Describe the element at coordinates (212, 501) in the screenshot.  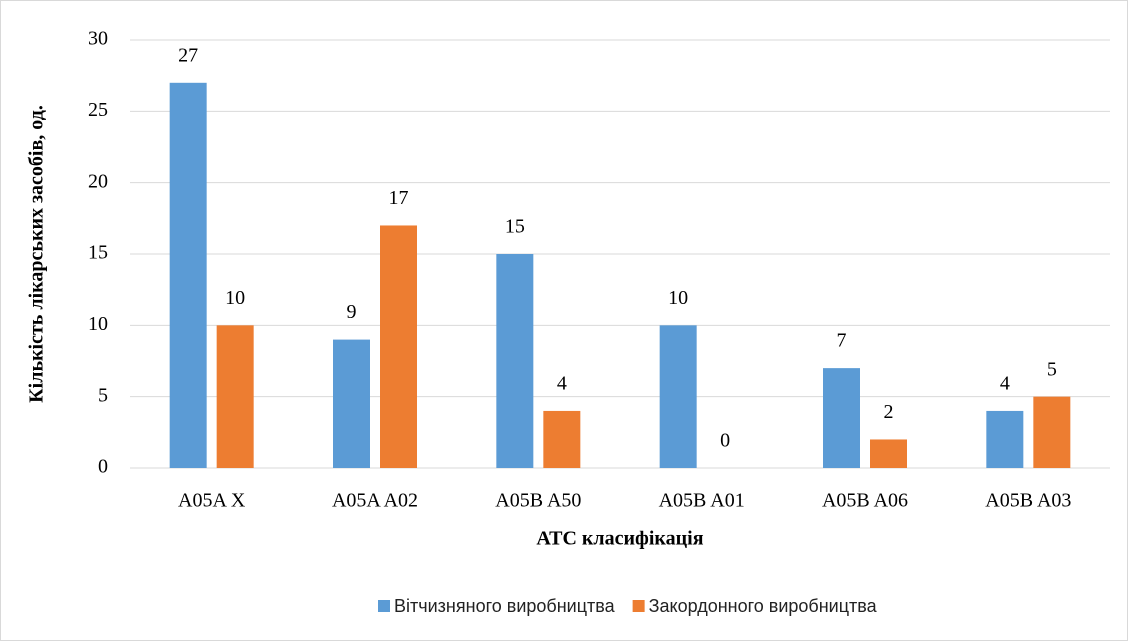
I see `x-tick-label: A05A X` at that location.